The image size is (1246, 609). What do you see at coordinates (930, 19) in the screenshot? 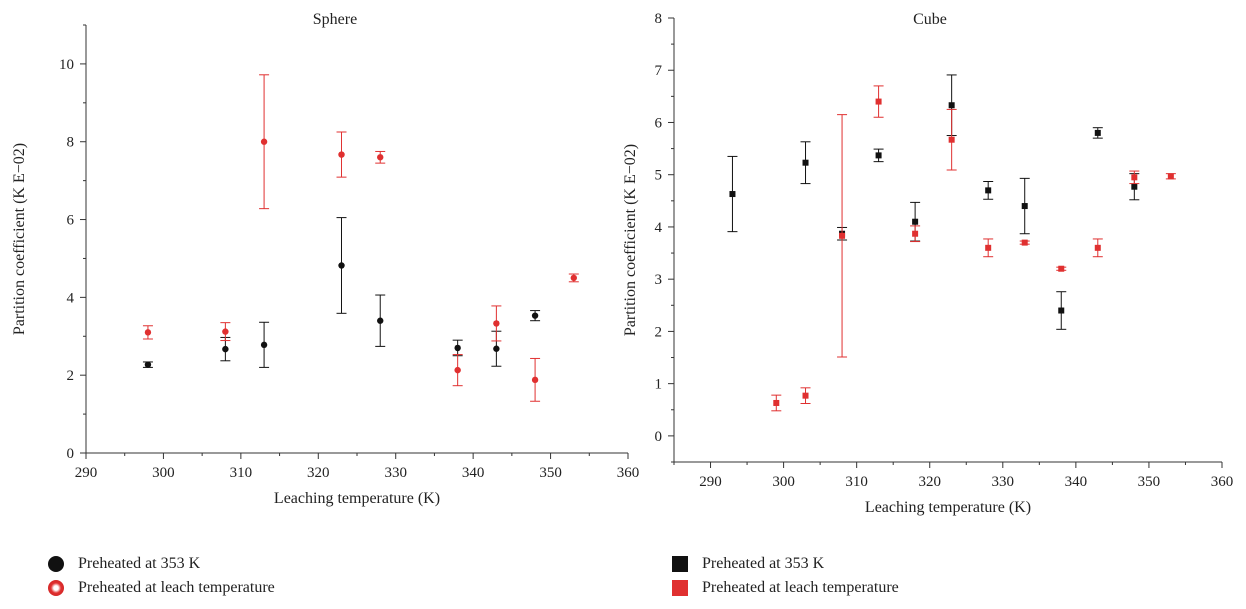
I see `chart-title: Cube` at bounding box center [930, 19].